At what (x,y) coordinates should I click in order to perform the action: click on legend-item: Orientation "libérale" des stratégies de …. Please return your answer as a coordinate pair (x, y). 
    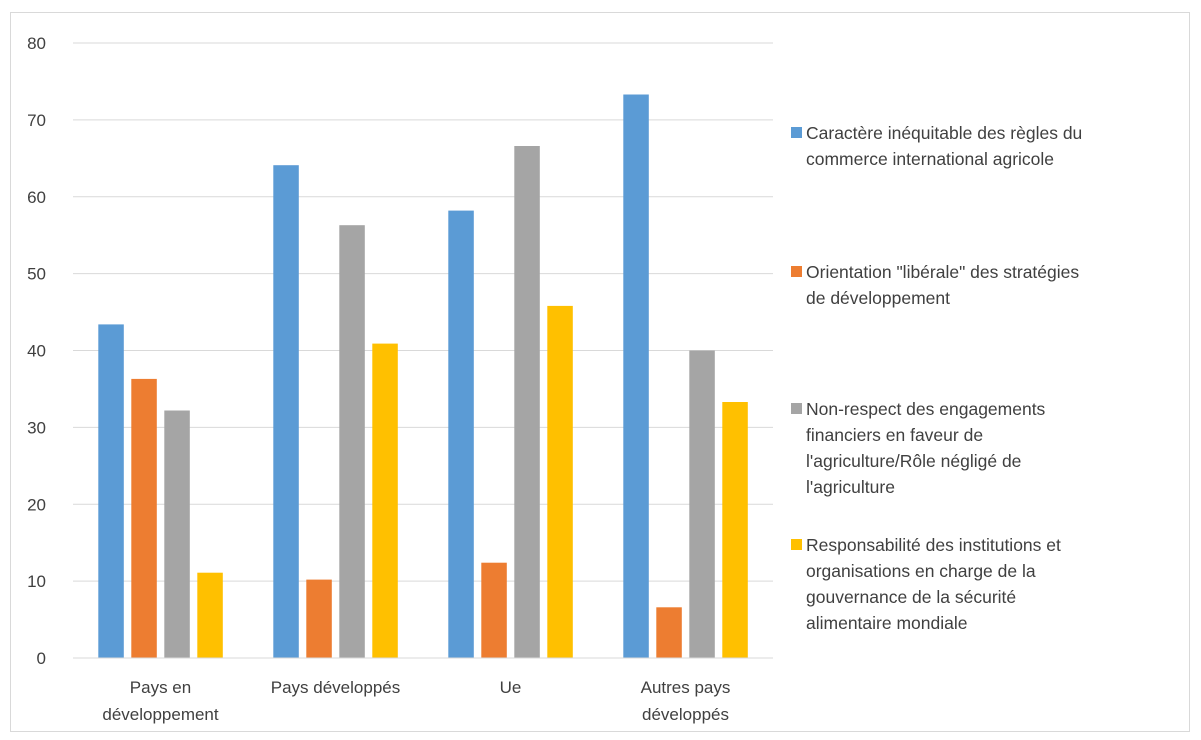
    Looking at the image, I should click on (991, 285).